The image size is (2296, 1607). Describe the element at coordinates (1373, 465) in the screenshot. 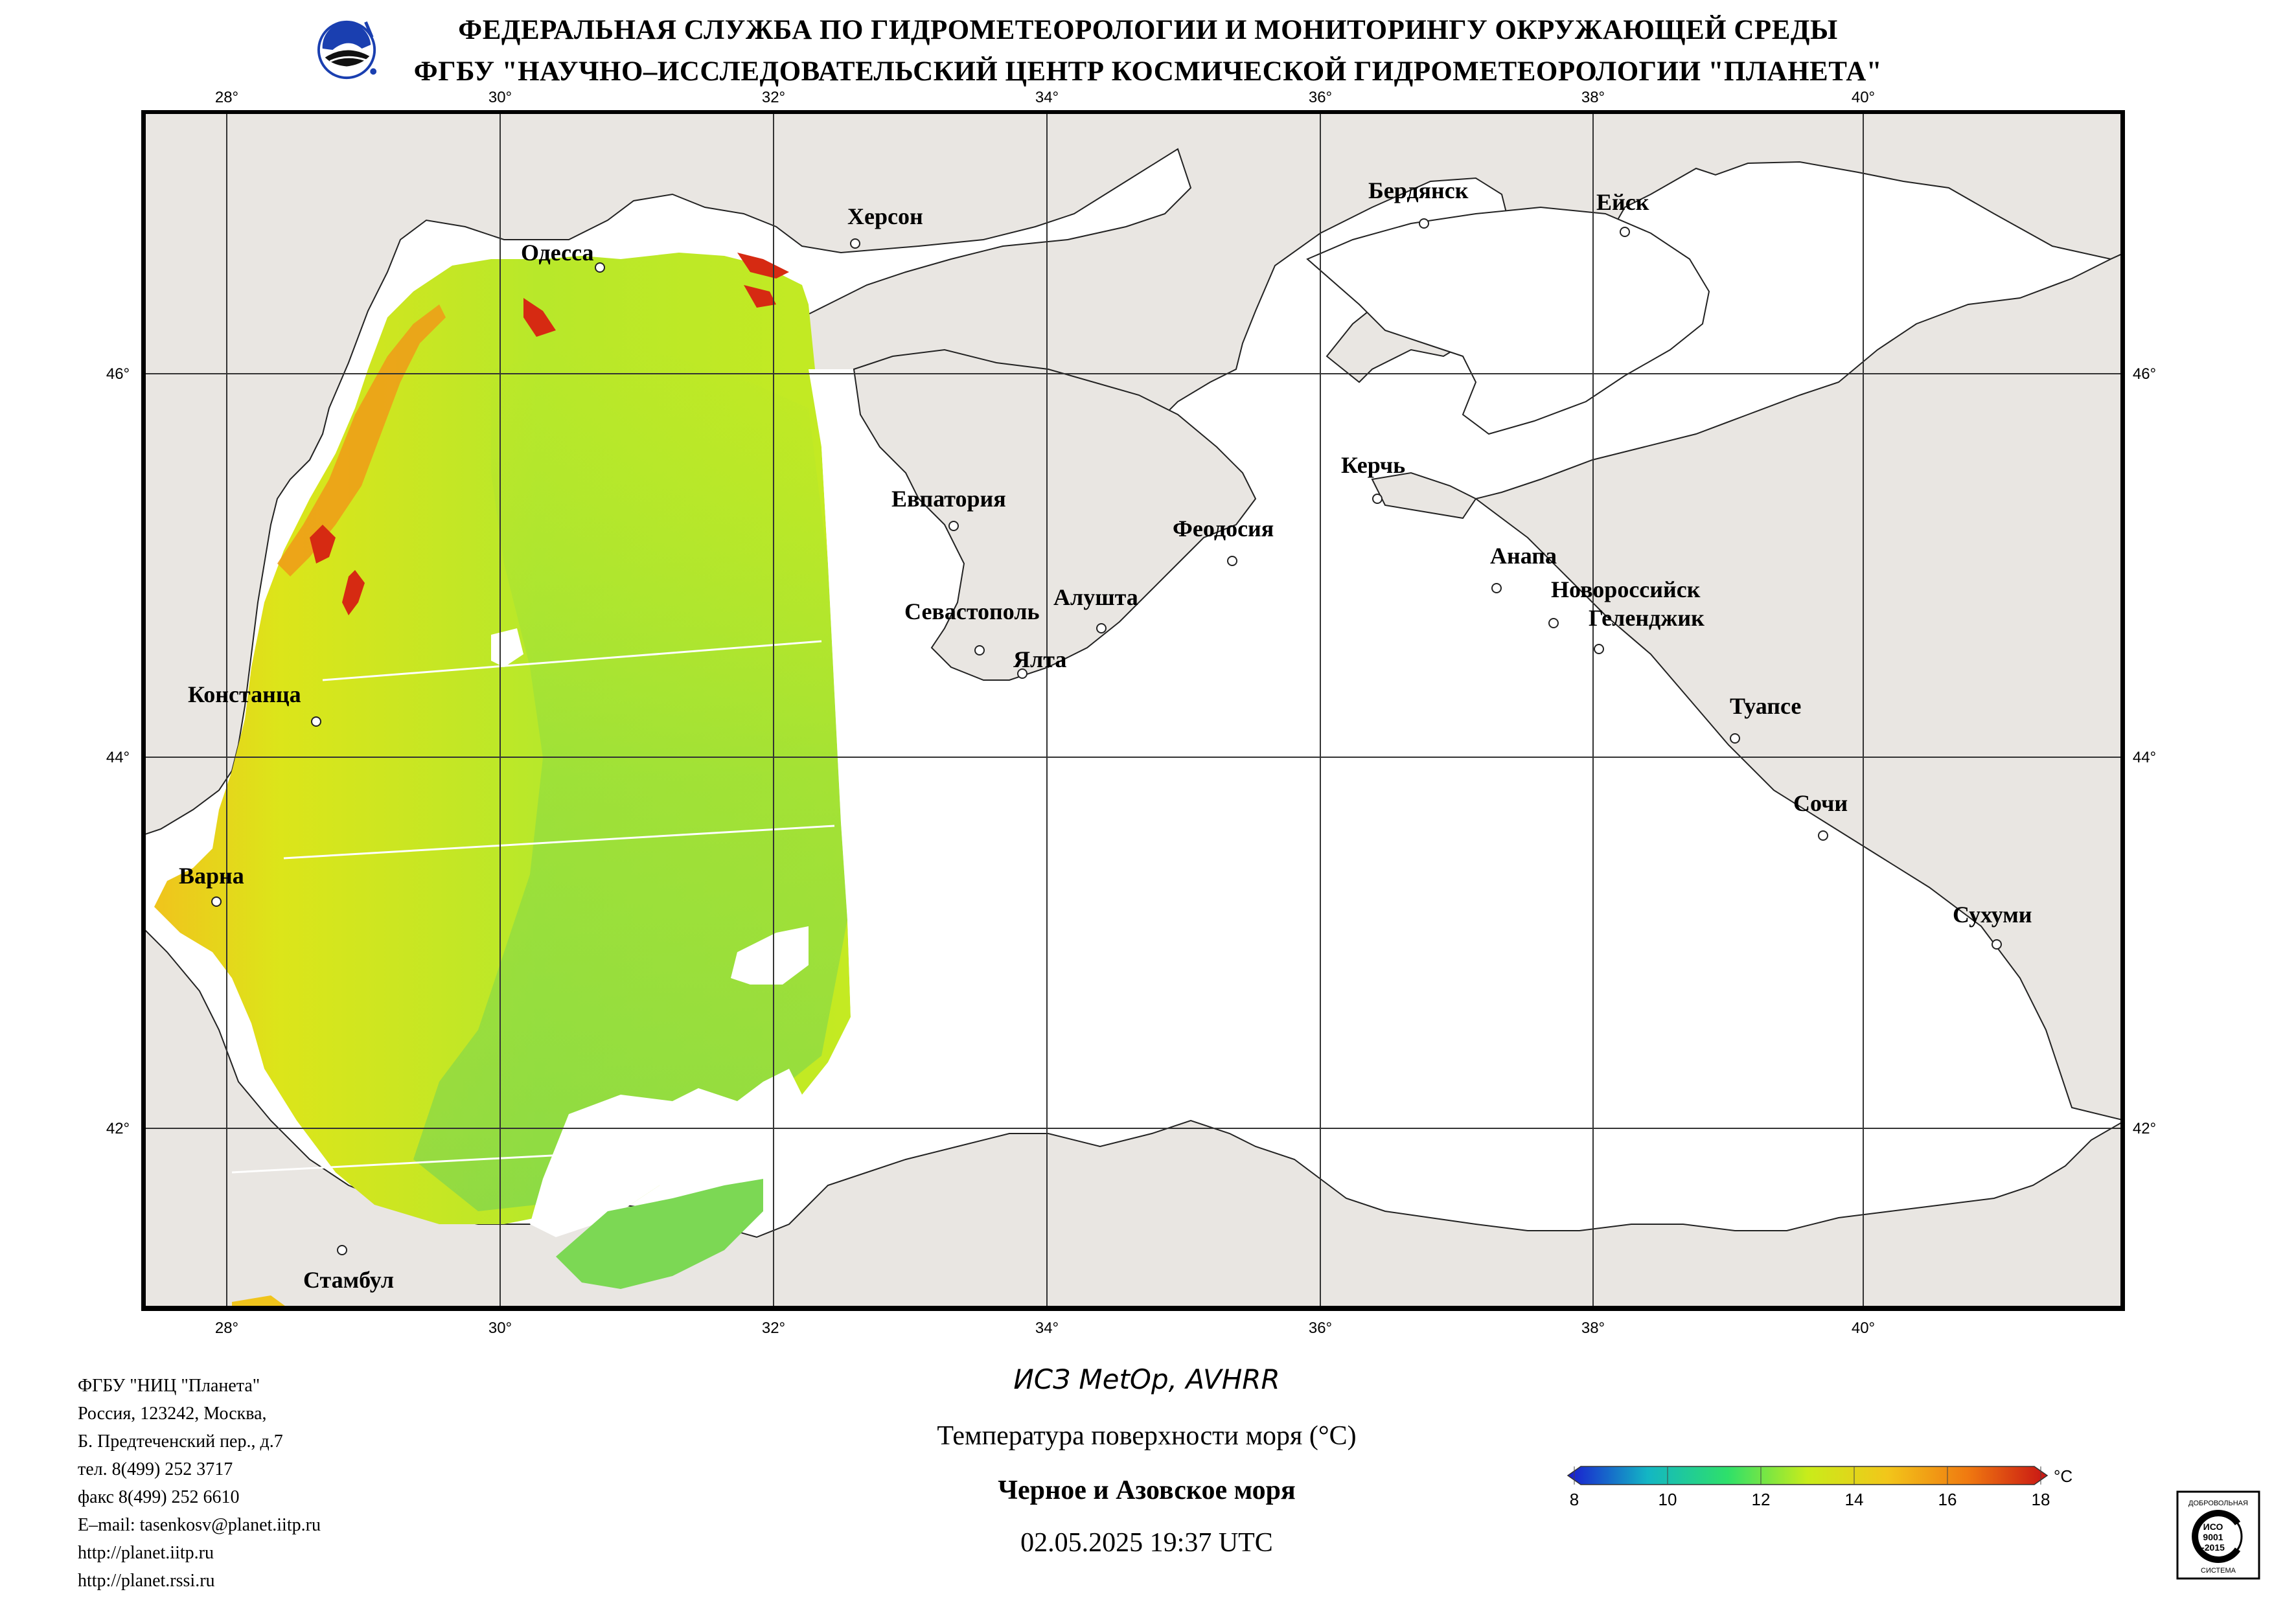

I see `city-label-kerch: Керчь` at that location.